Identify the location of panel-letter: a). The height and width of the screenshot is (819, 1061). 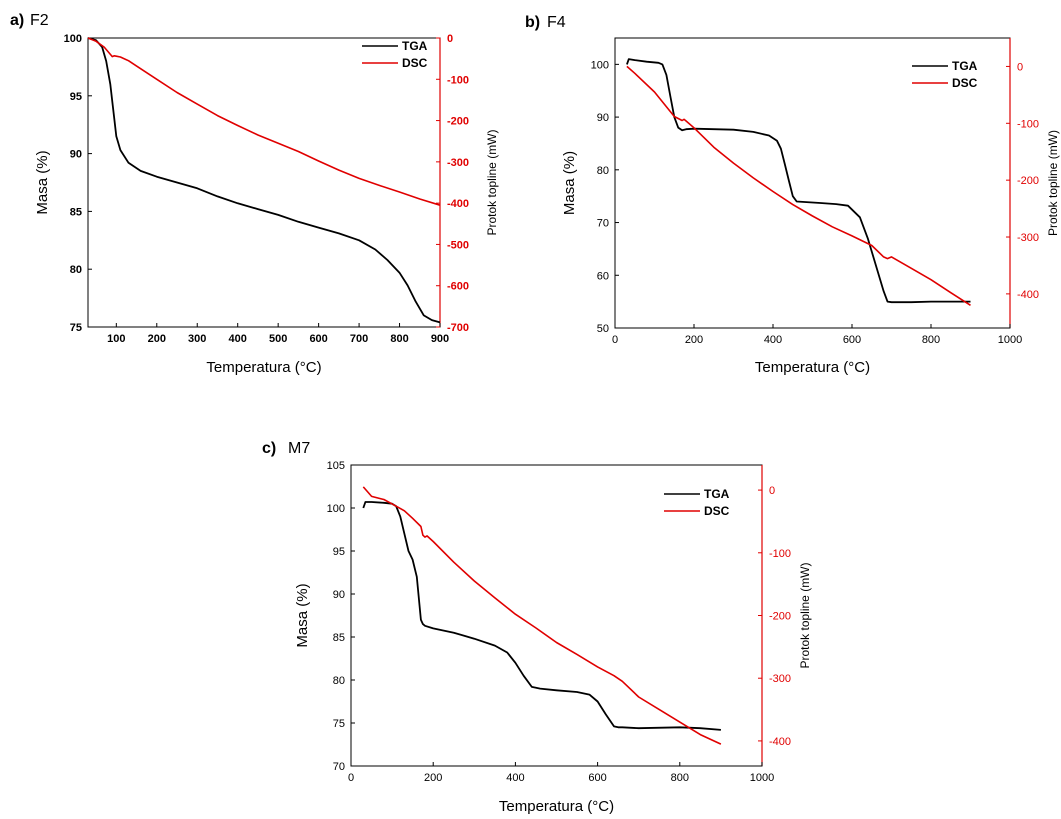
(17, 20).